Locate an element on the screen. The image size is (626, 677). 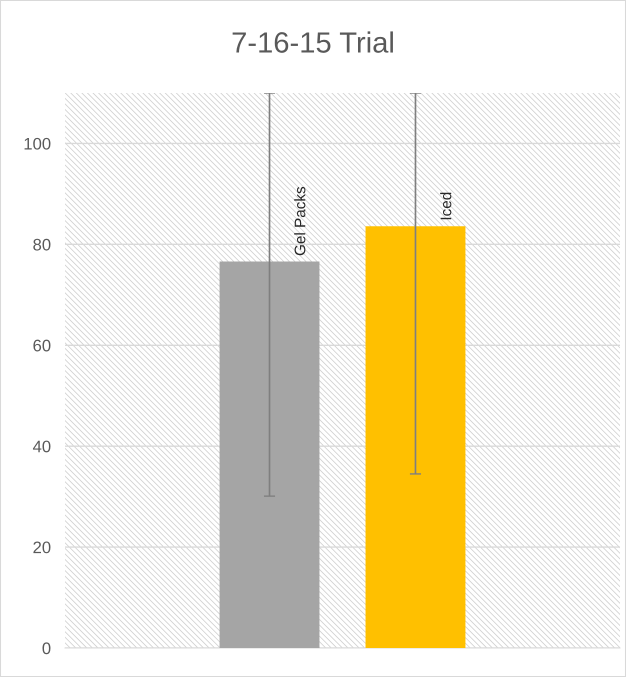
y-tick-label: 80 is located at coordinates (41, 244).